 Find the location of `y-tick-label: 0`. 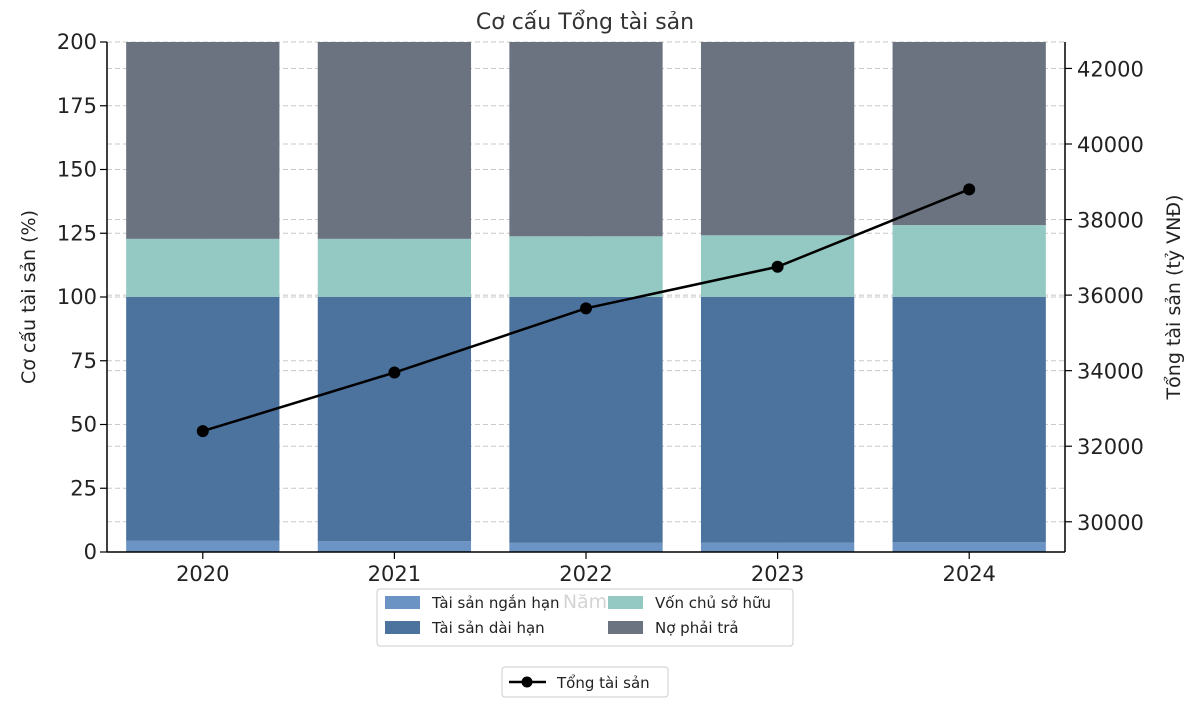

y-tick-label: 0 is located at coordinates (90, 552).